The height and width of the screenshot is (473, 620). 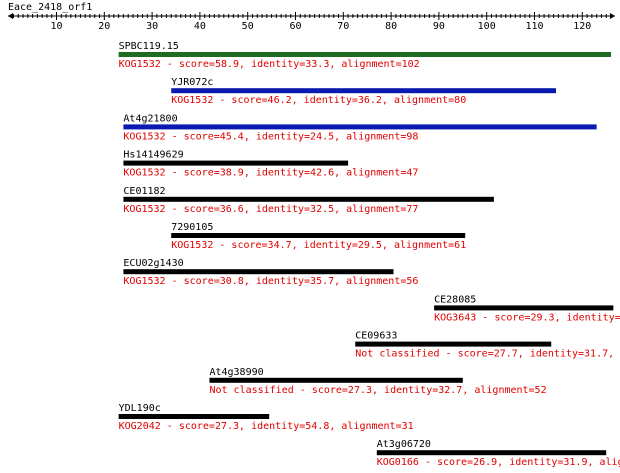 I want to click on ruler-tick-label: 120, so click(x=582, y=26).